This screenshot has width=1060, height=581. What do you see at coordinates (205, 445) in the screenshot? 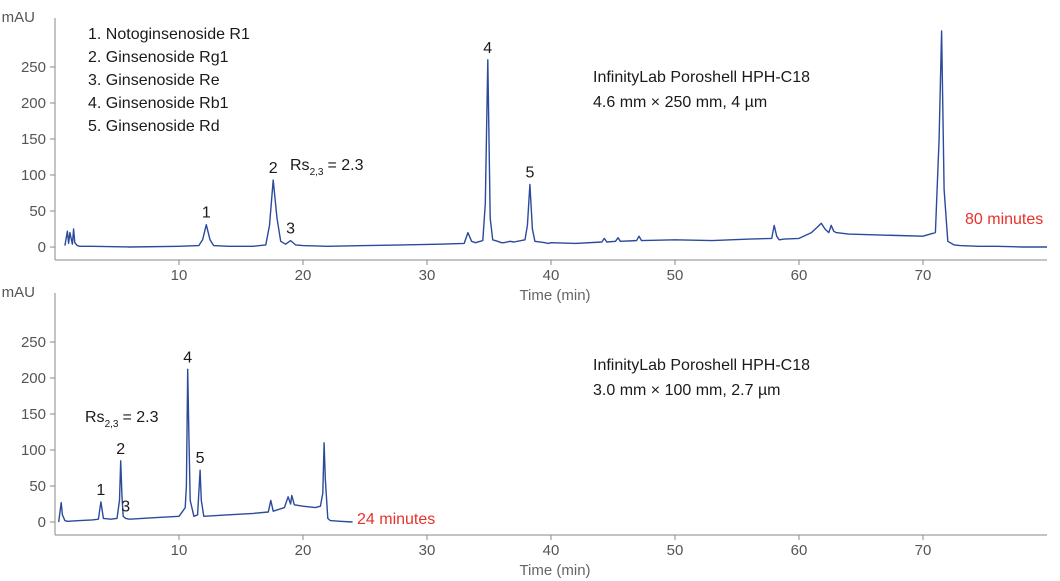
I see `chromatogram-trace` at bounding box center [205, 445].